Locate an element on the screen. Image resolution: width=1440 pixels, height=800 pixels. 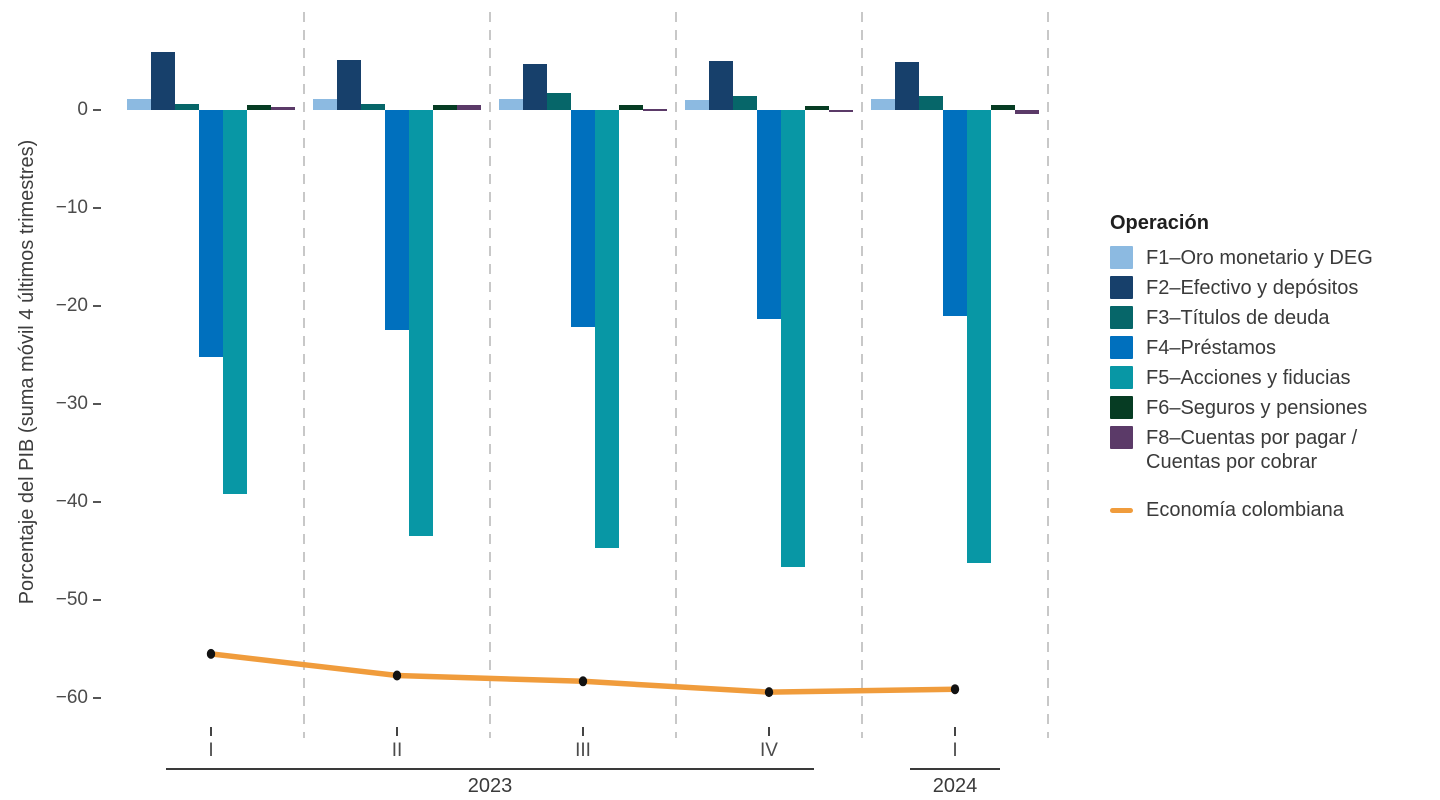
bar-F4-IV-2023 is located at coordinates (769, 214).